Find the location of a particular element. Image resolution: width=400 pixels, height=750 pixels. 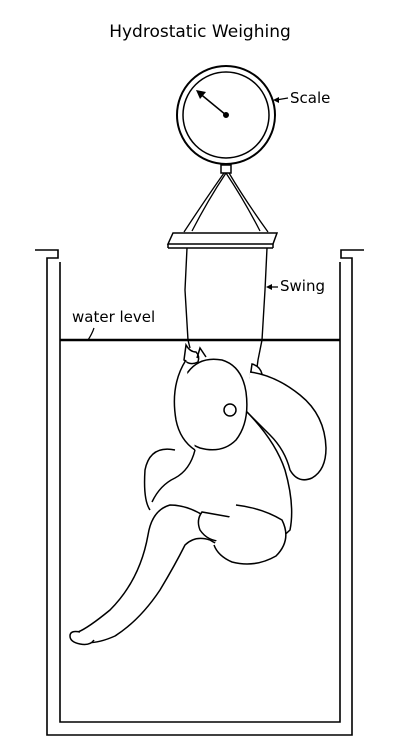

scale-label-pointer is located at coordinates (281, 100).